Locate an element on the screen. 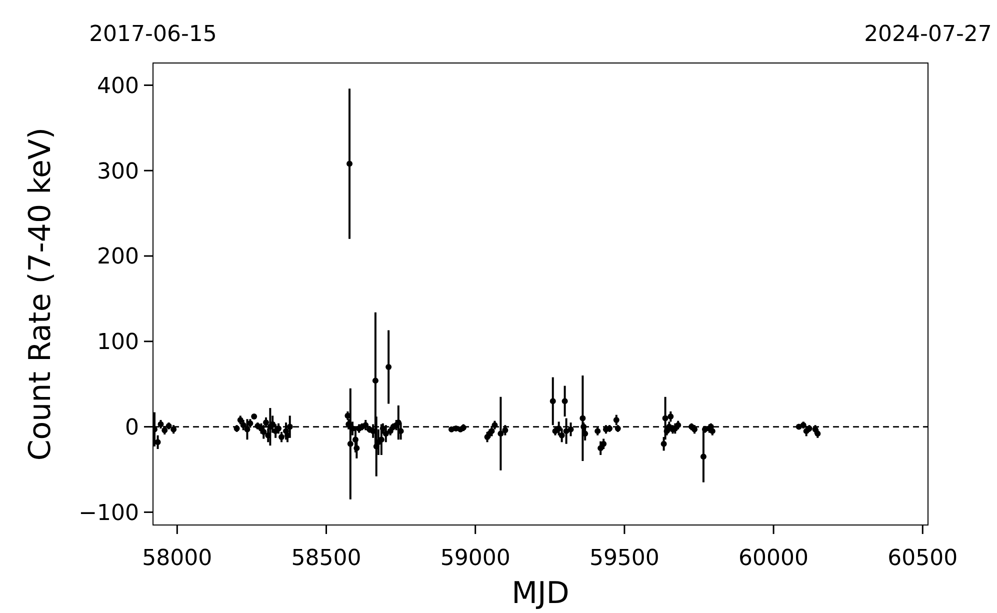  x-tick-label: 60000 is located at coordinates (773, 558).